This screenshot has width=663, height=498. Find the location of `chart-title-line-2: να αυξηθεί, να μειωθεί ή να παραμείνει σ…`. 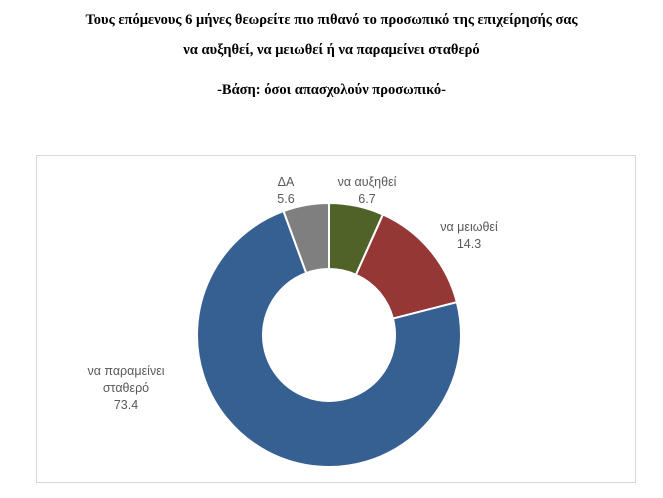

chart-title-line-2: να αυξηθεί, να μειωθεί ή να παραμείνει σ… is located at coordinates (331, 50).